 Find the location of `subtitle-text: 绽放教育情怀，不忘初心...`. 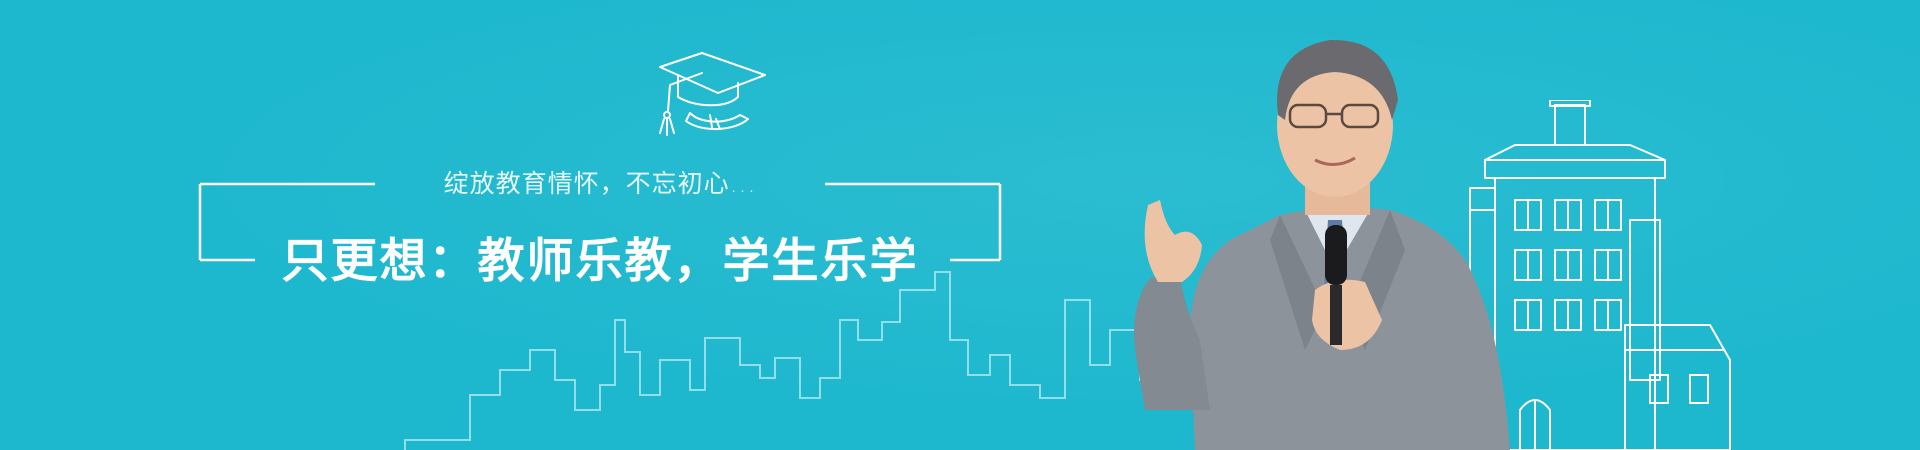

subtitle-text: 绽放教育情怀，不忘初心... is located at coordinates (600, 183).